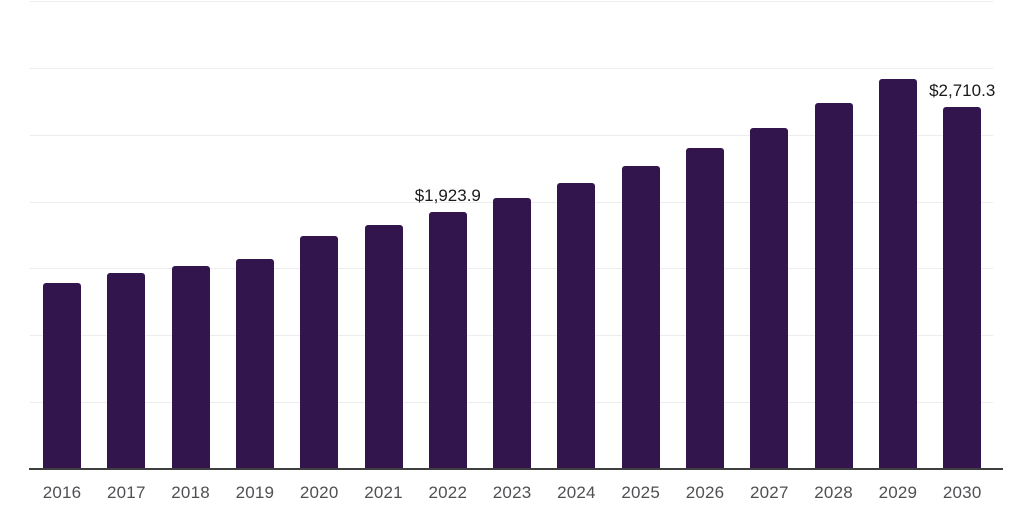 The width and height of the screenshot is (1024, 512). I want to click on x-tick-label-2019: 2019, so click(255, 492).